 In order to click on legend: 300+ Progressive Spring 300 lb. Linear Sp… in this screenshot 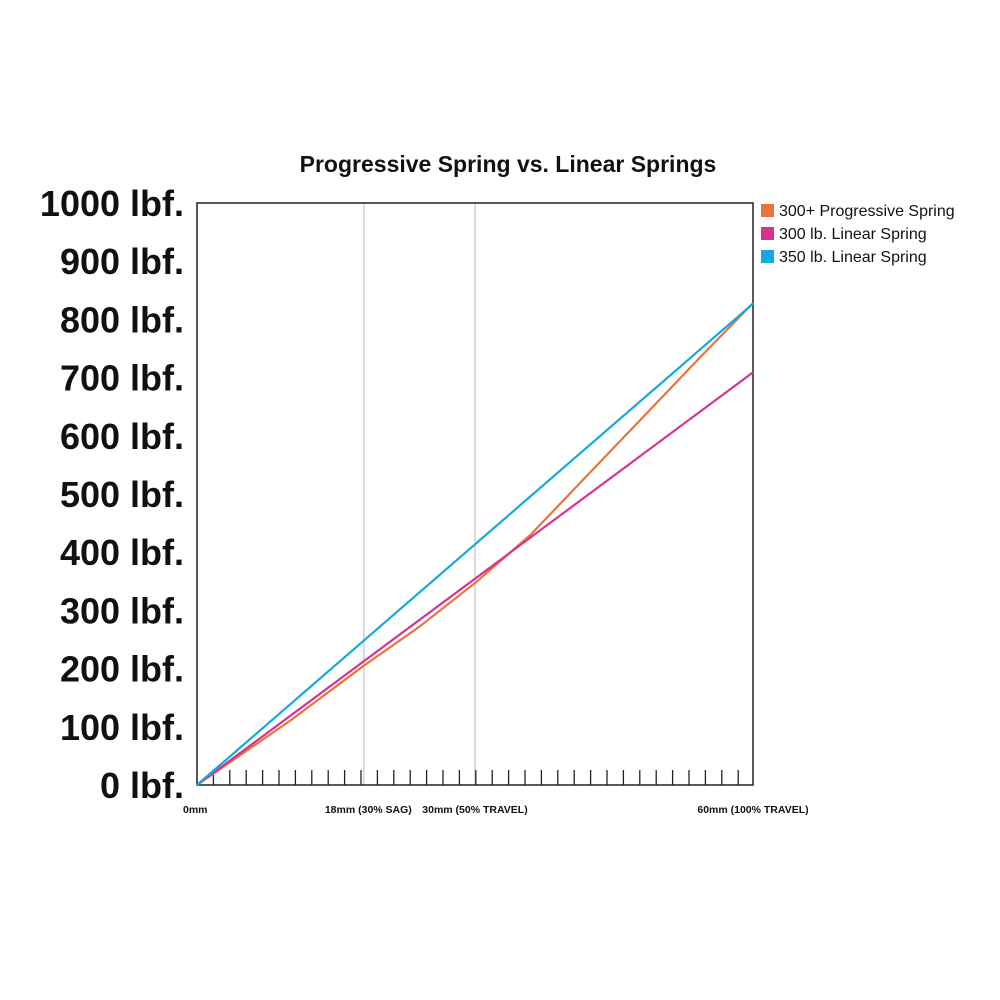, I will do `click(858, 234)`.